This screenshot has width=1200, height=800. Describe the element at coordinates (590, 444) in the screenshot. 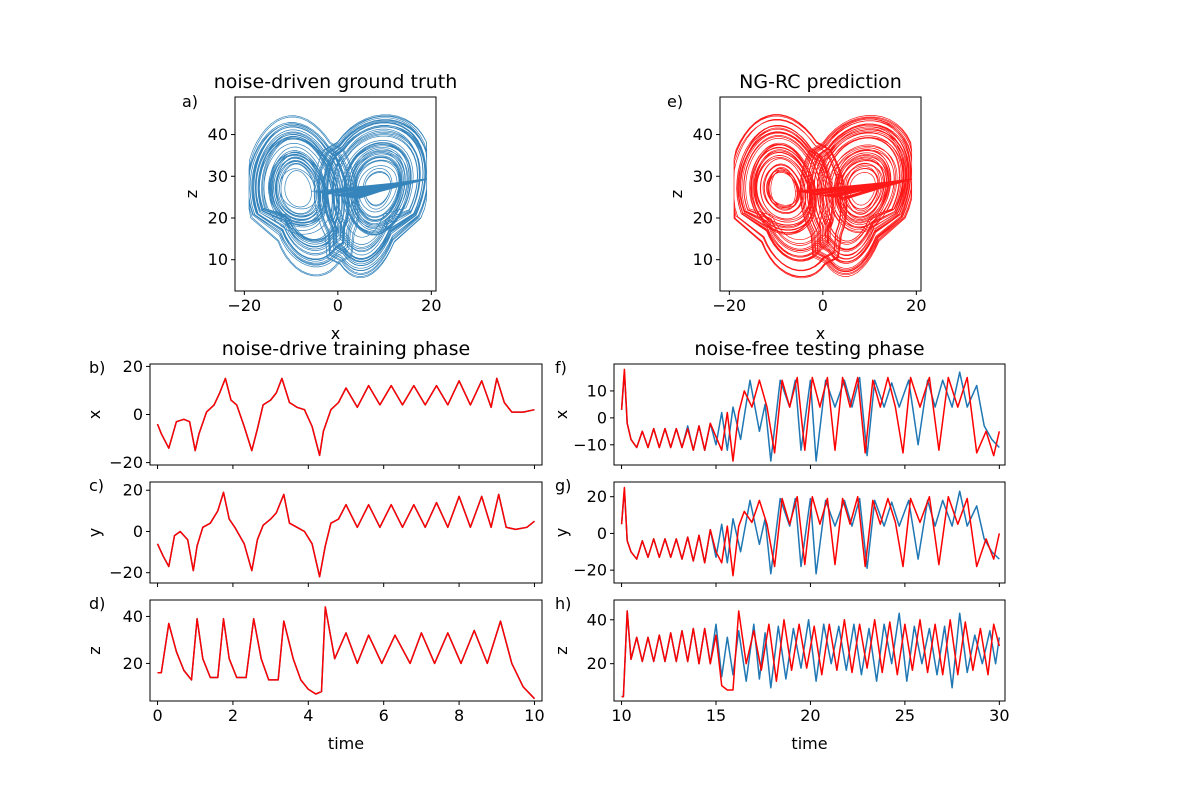

I see `y-tick-label: −10` at that location.